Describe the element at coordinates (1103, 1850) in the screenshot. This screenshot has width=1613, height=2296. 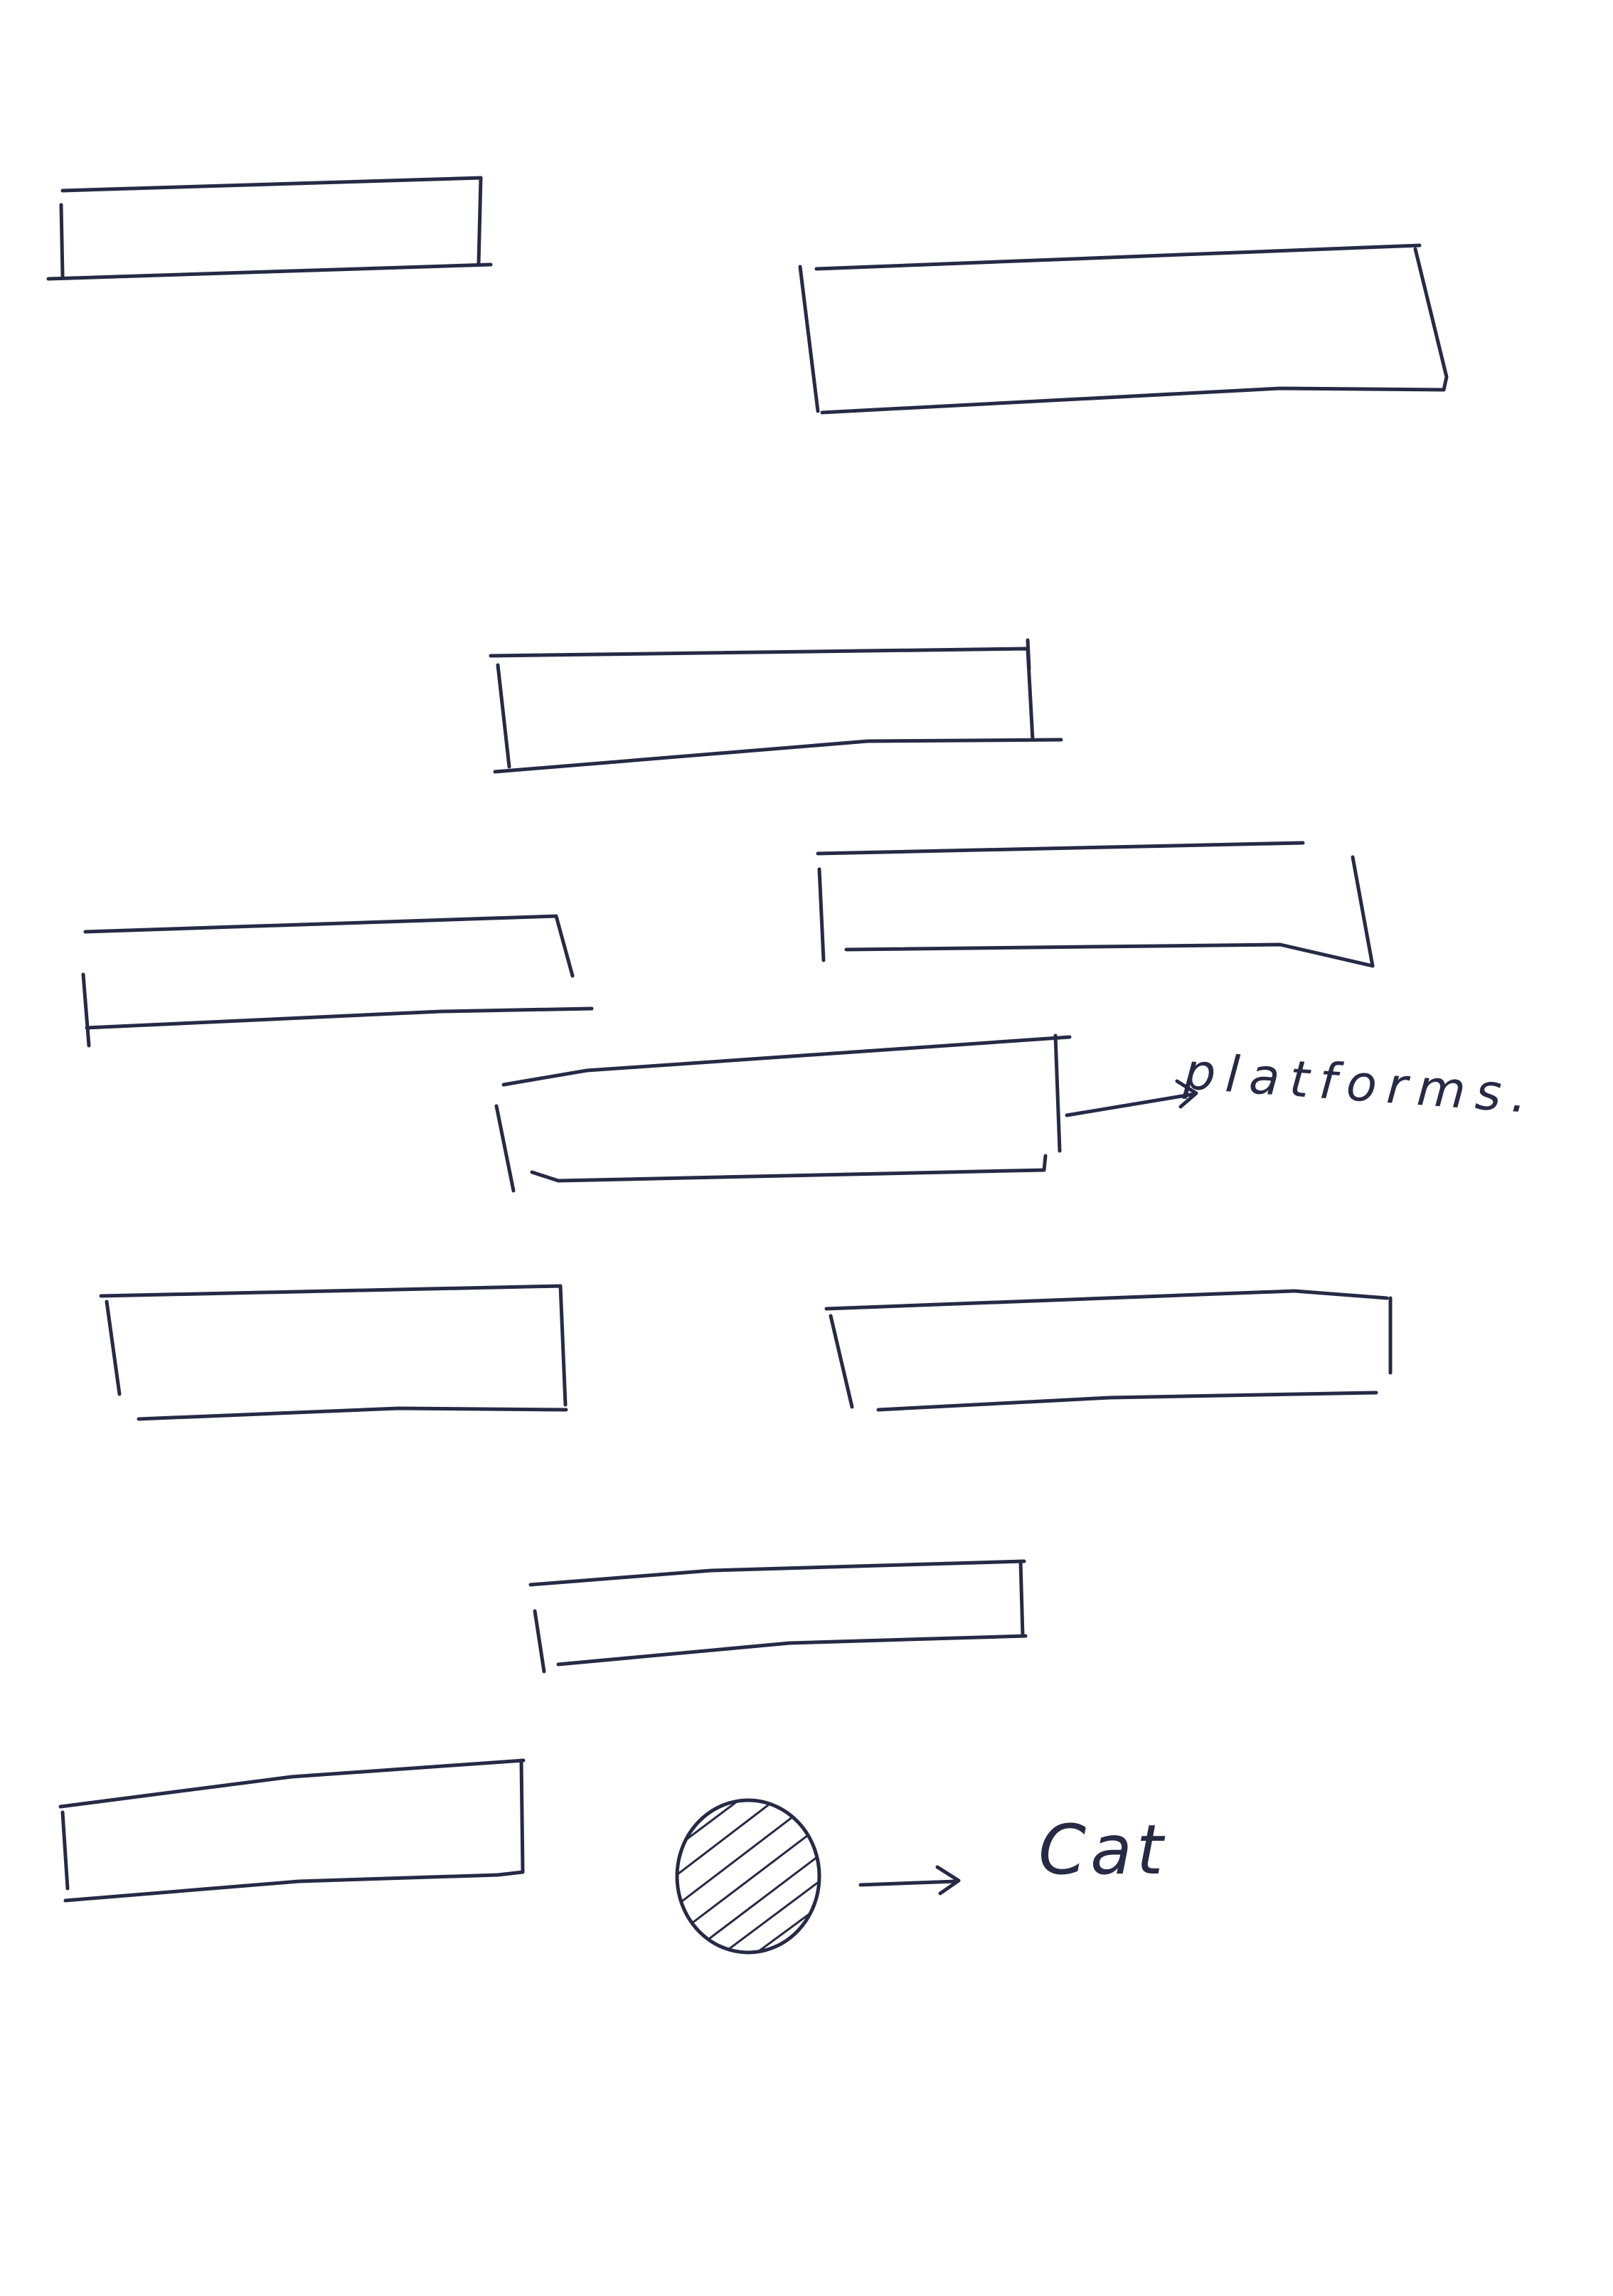
I see `cat-annotation: Cat` at that location.